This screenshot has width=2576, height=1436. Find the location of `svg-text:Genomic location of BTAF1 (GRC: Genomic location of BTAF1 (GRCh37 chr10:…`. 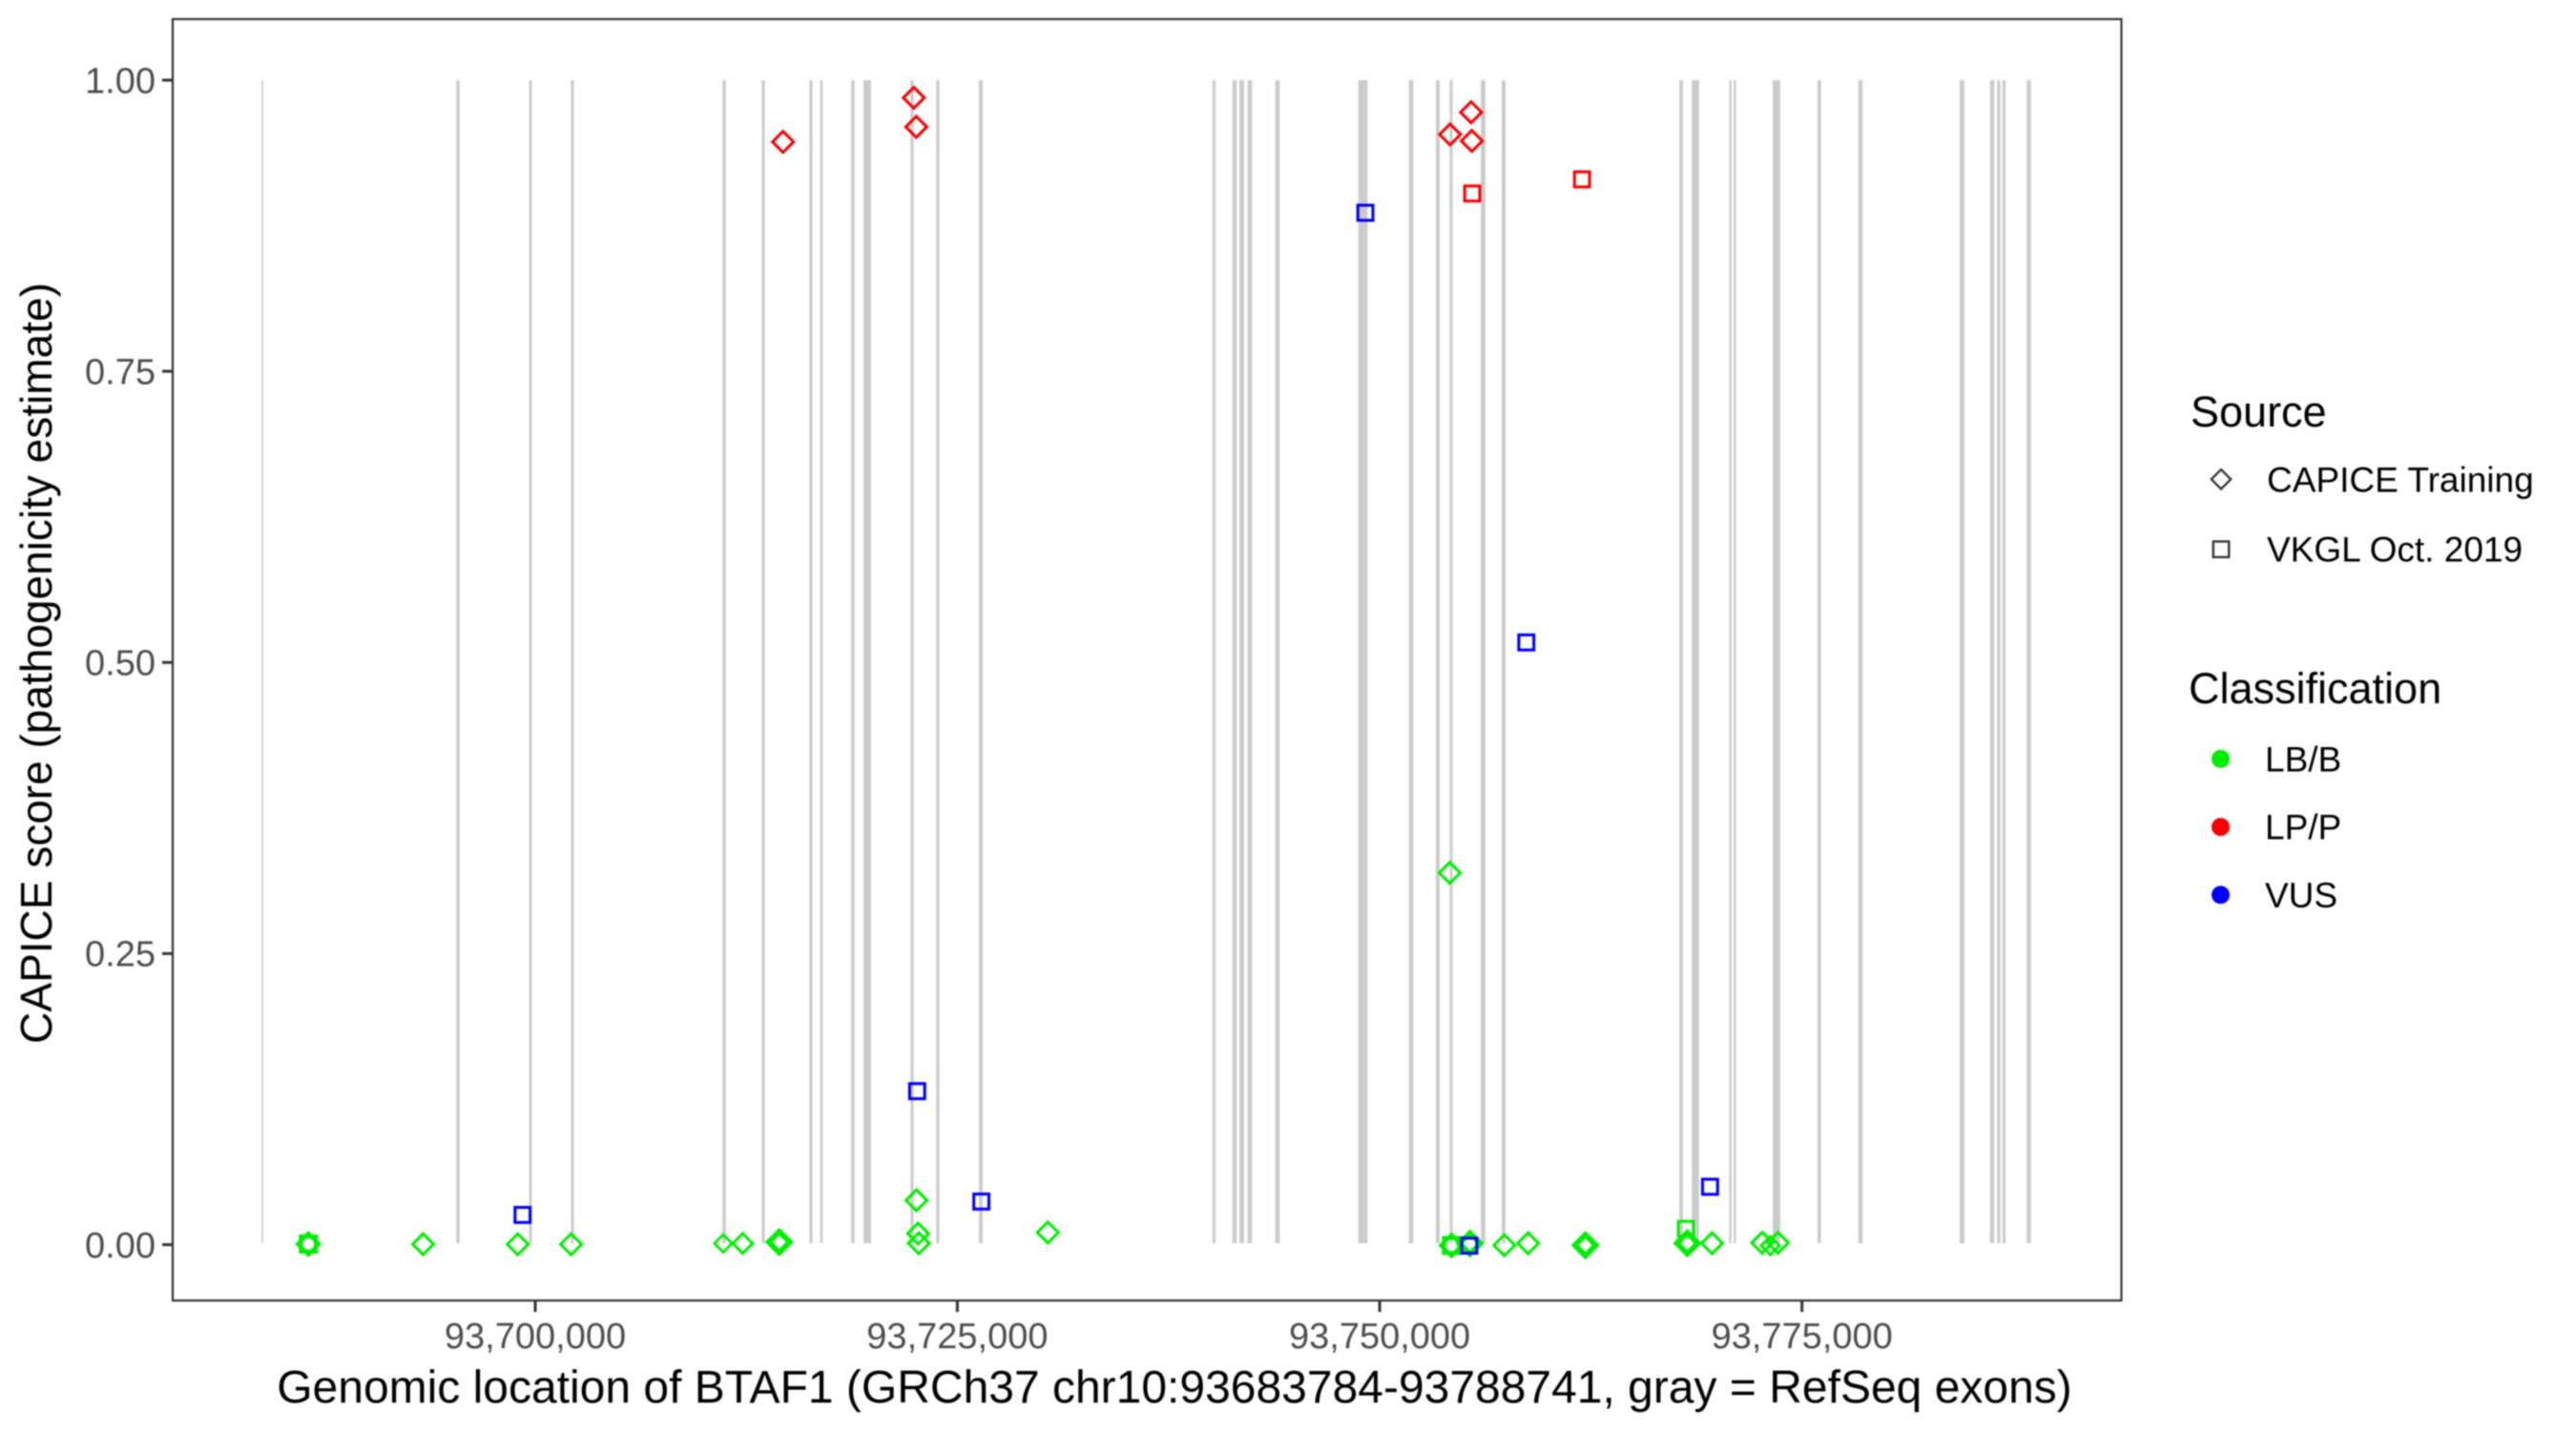

svg-text:Genomic location of BTAF1 (GRC: Genomic location of BTAF1 (GRCh37 chr10:… is located at coordinates (1174, 1388).